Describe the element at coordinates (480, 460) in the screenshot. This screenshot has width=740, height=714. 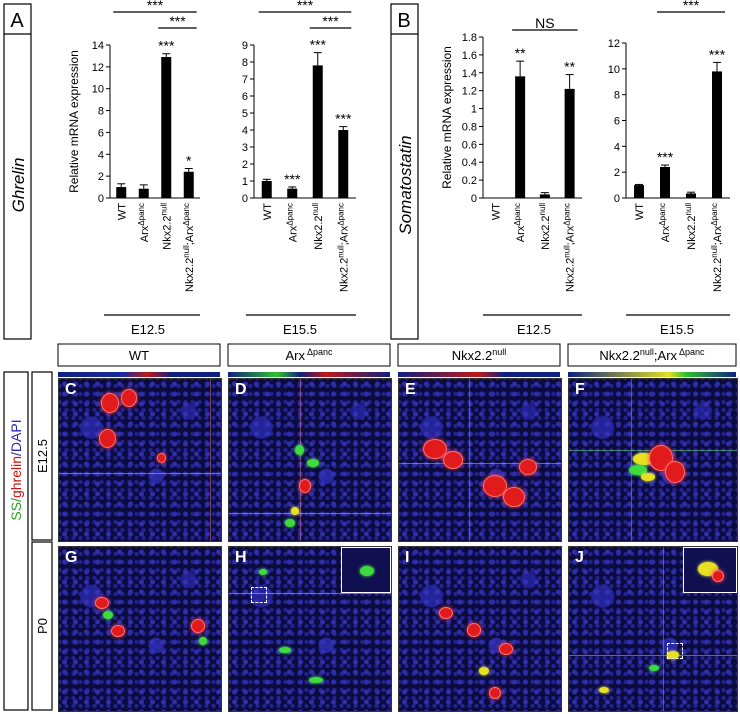
I see `micrograph-e: E` at that location.